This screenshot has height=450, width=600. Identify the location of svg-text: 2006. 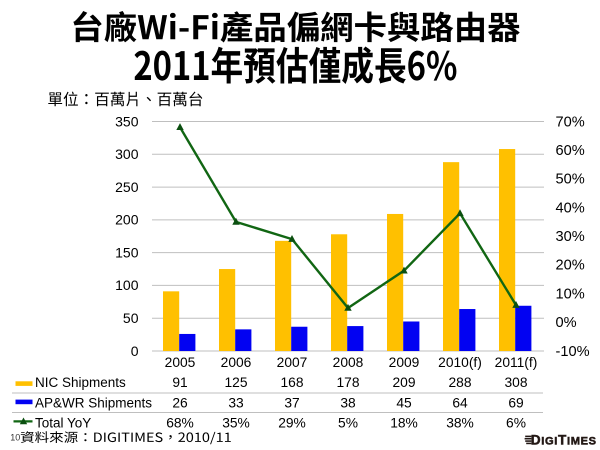
(236, 362).